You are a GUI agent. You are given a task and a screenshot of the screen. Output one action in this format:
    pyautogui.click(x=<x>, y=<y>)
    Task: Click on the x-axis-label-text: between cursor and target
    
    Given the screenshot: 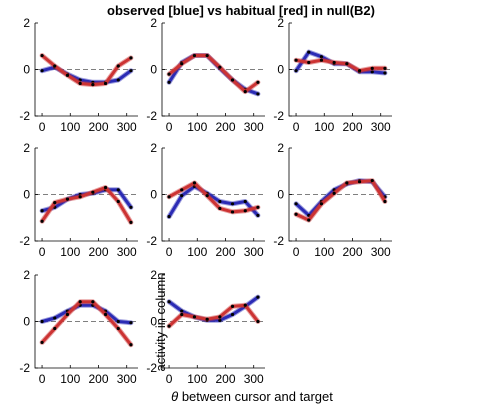 What is the action you would take?
    pyautogui.click(x=255, y=396)
    